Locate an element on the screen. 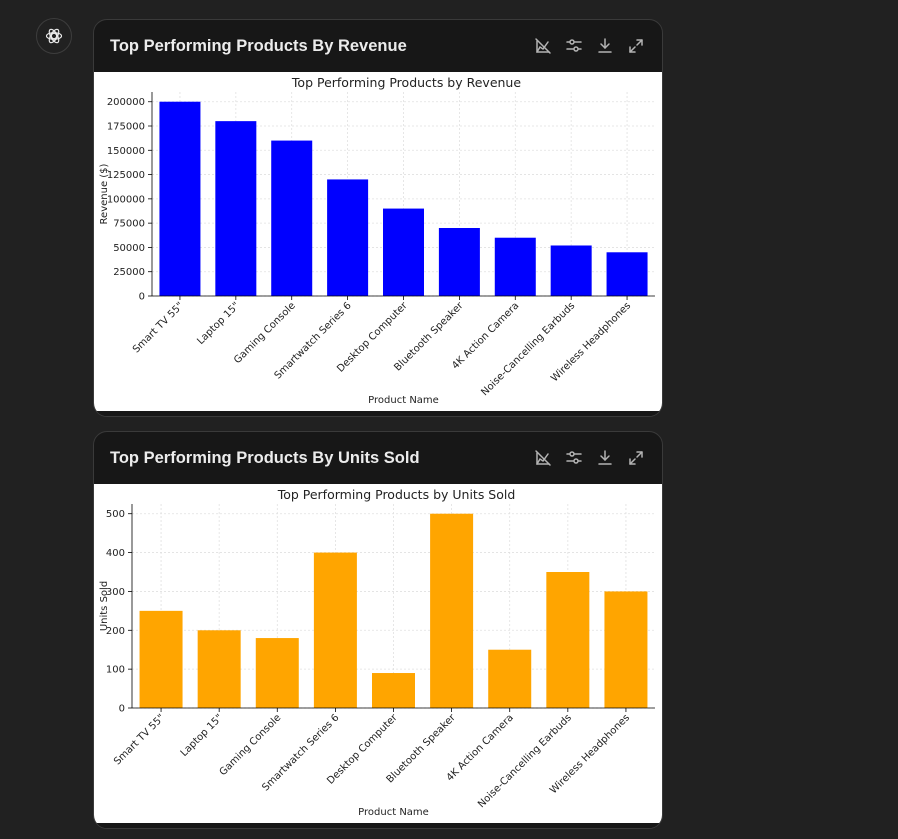  y-axis-label: Units Sold is located at coordinates (104, 606).